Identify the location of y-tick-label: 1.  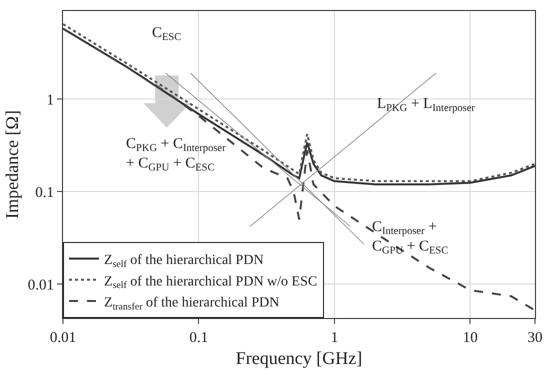
(50, 100).